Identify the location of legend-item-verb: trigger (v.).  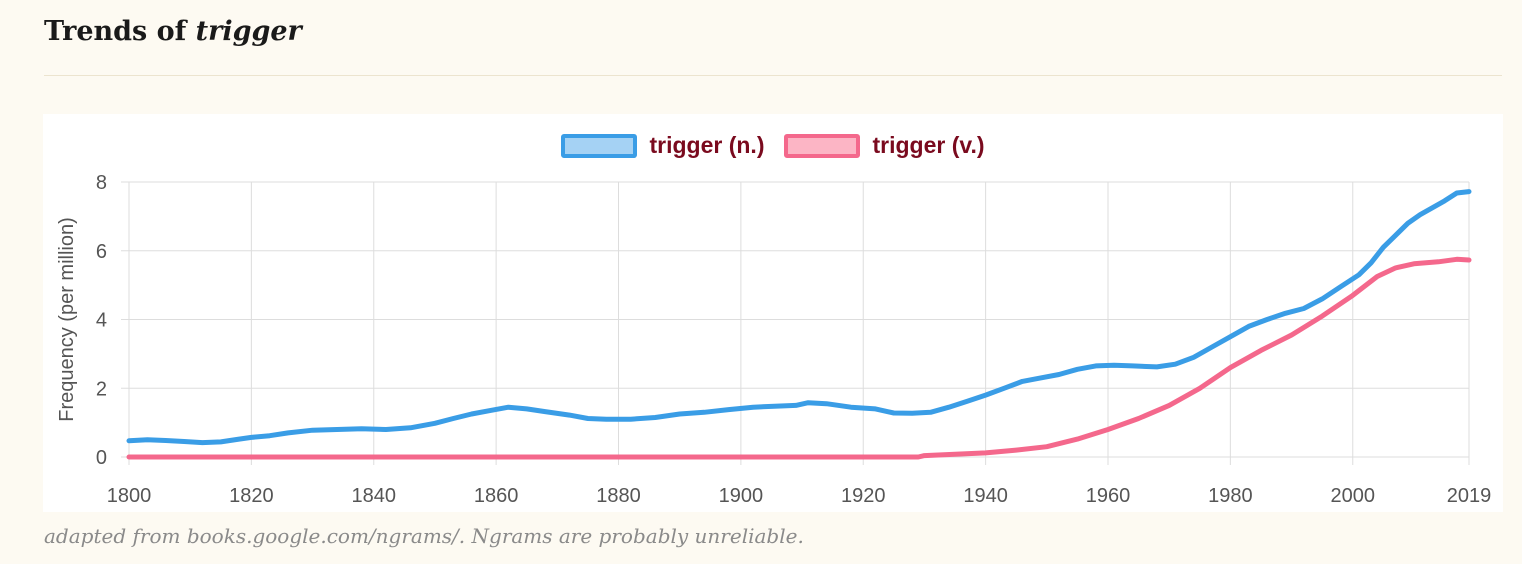
(884, 145).